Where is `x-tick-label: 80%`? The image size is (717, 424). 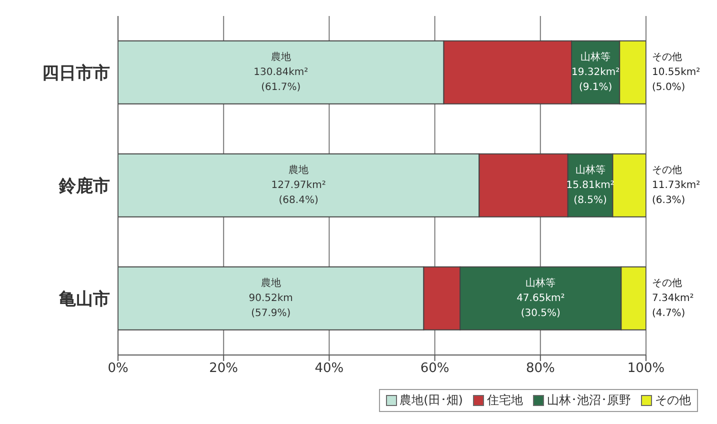 x-tick-label: 80% is located at coordinates (540, 368).